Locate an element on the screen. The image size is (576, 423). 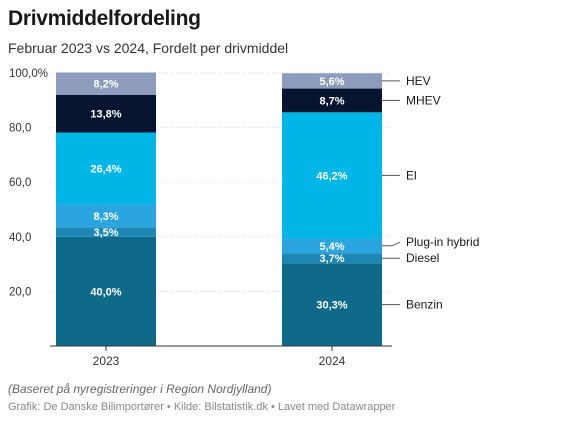
data-label: 8,3% is located at coordinates (105, 217).